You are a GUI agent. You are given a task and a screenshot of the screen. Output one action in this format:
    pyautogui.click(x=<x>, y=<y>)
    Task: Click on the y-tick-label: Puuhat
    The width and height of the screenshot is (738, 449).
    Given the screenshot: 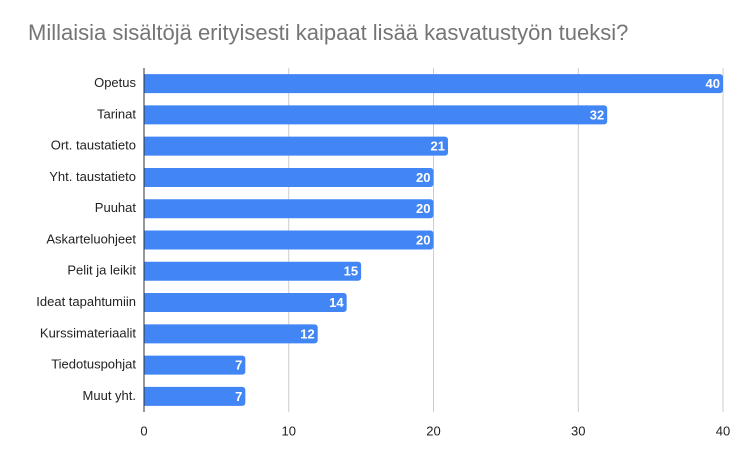 What is the action you would take?
    pyautogui.click(x=116, y=207)
    